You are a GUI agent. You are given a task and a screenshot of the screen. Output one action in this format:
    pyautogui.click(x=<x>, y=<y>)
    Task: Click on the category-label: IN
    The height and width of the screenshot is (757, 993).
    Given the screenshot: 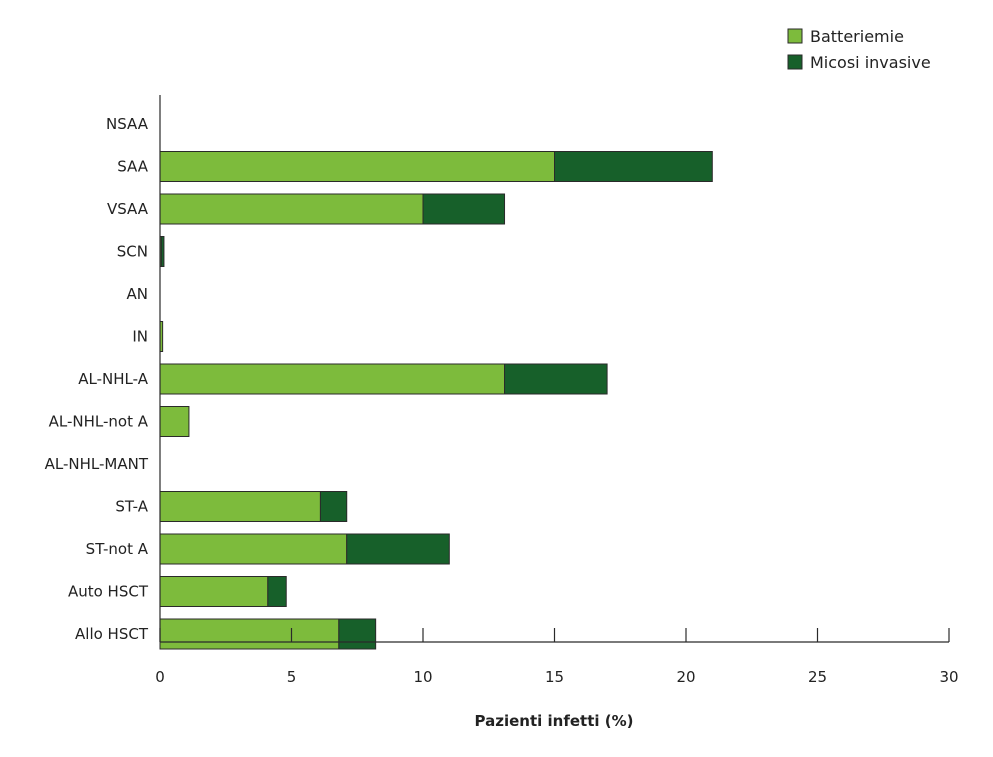 What is the action you would take?
    pyautogui.click(x=140, y=337)
    